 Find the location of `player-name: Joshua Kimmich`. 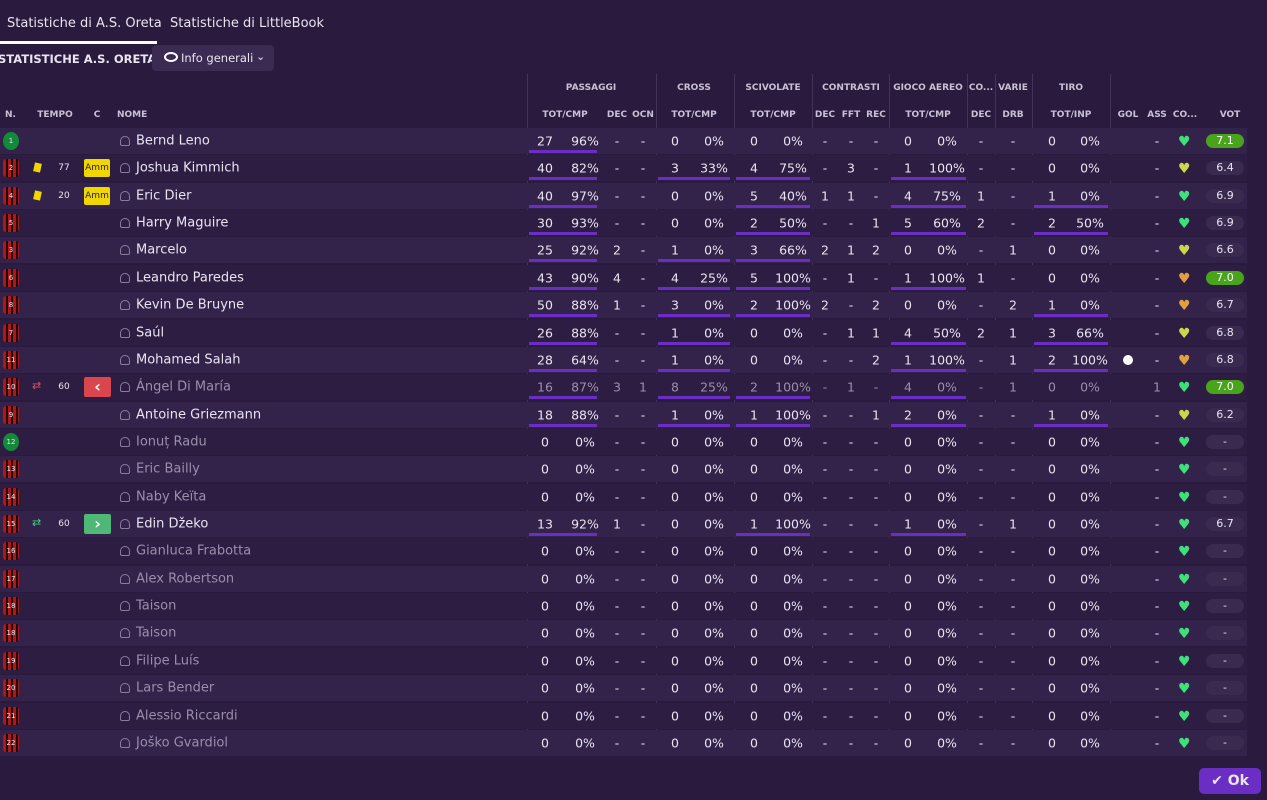

player-name: Joshua Kimmich is located at coordinates (188, 168).